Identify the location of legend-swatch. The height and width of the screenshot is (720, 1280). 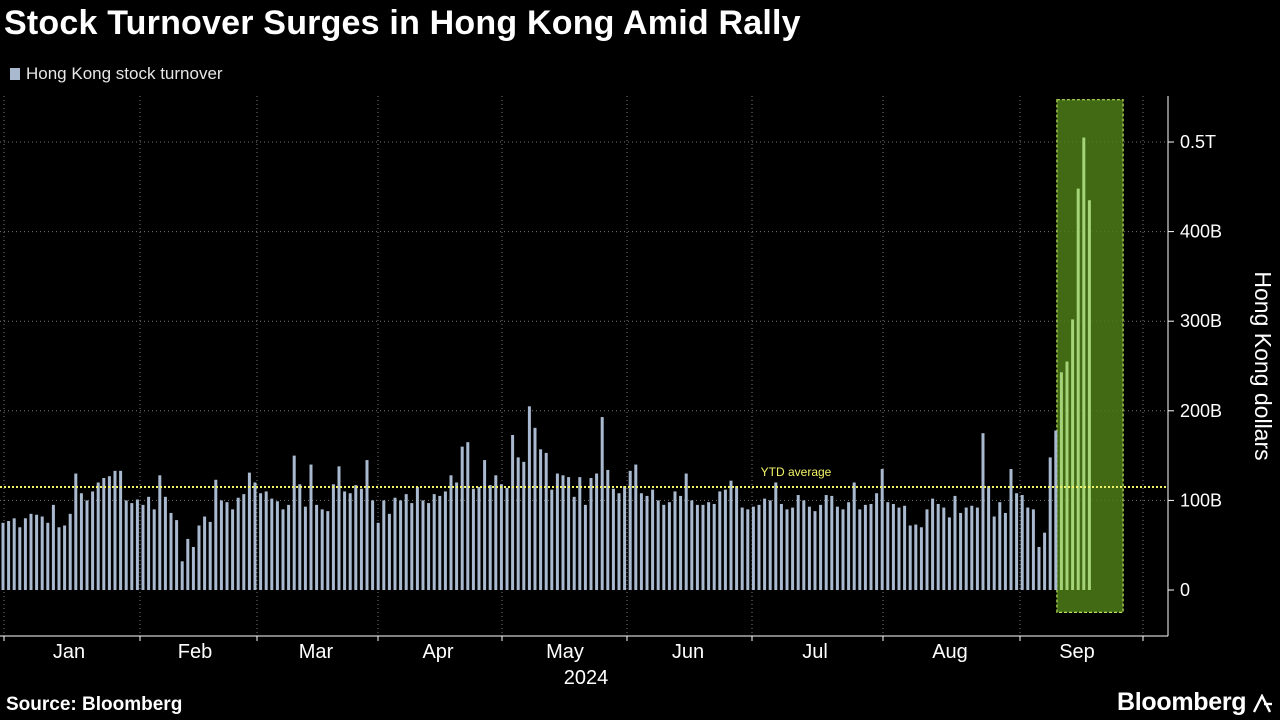
(15, 74).